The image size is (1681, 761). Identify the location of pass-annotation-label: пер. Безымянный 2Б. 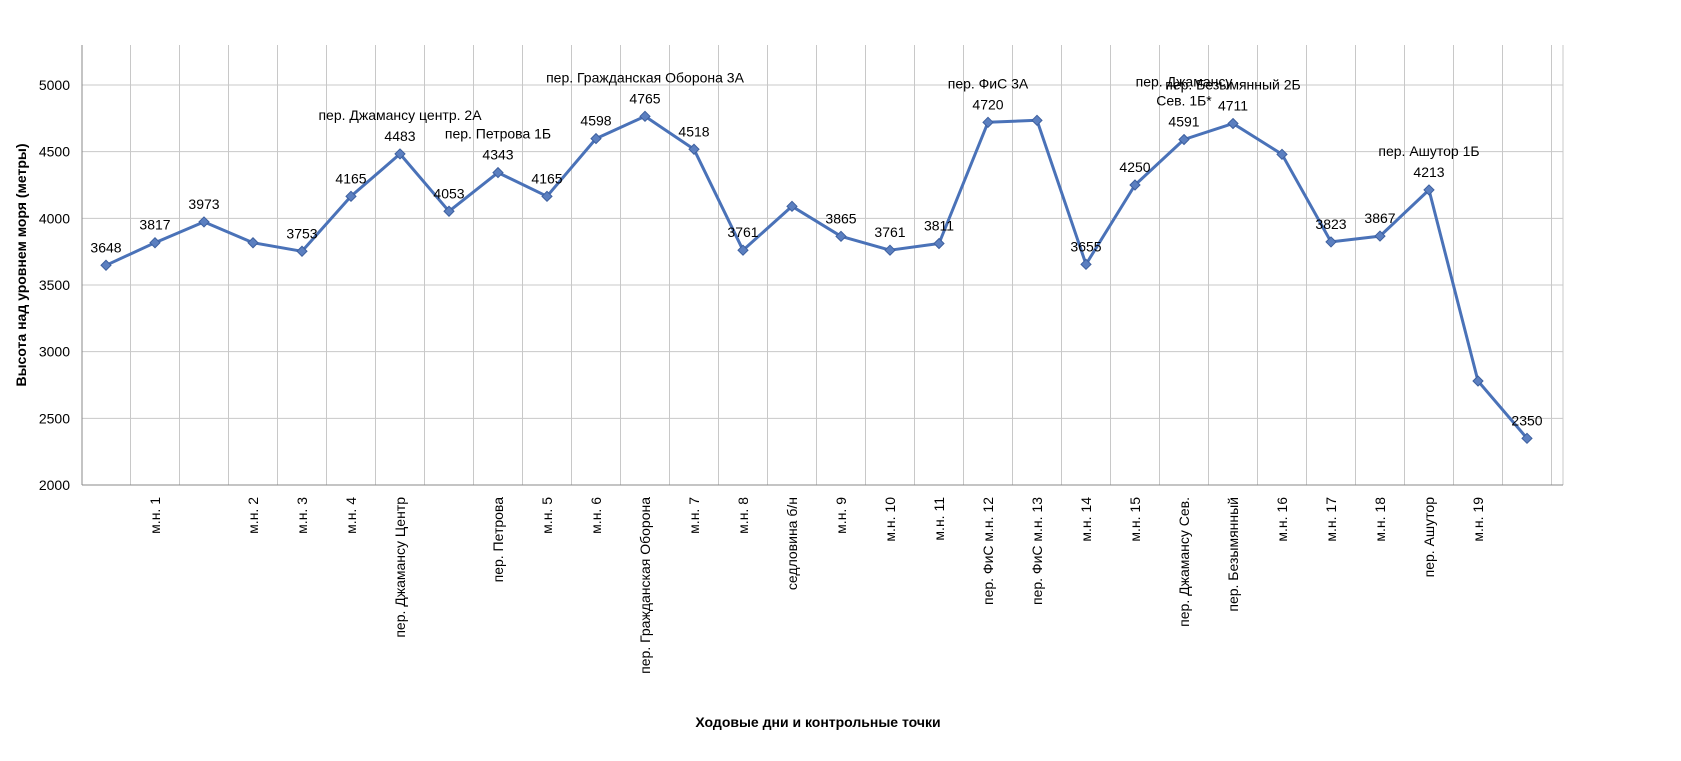
(1233, 85).